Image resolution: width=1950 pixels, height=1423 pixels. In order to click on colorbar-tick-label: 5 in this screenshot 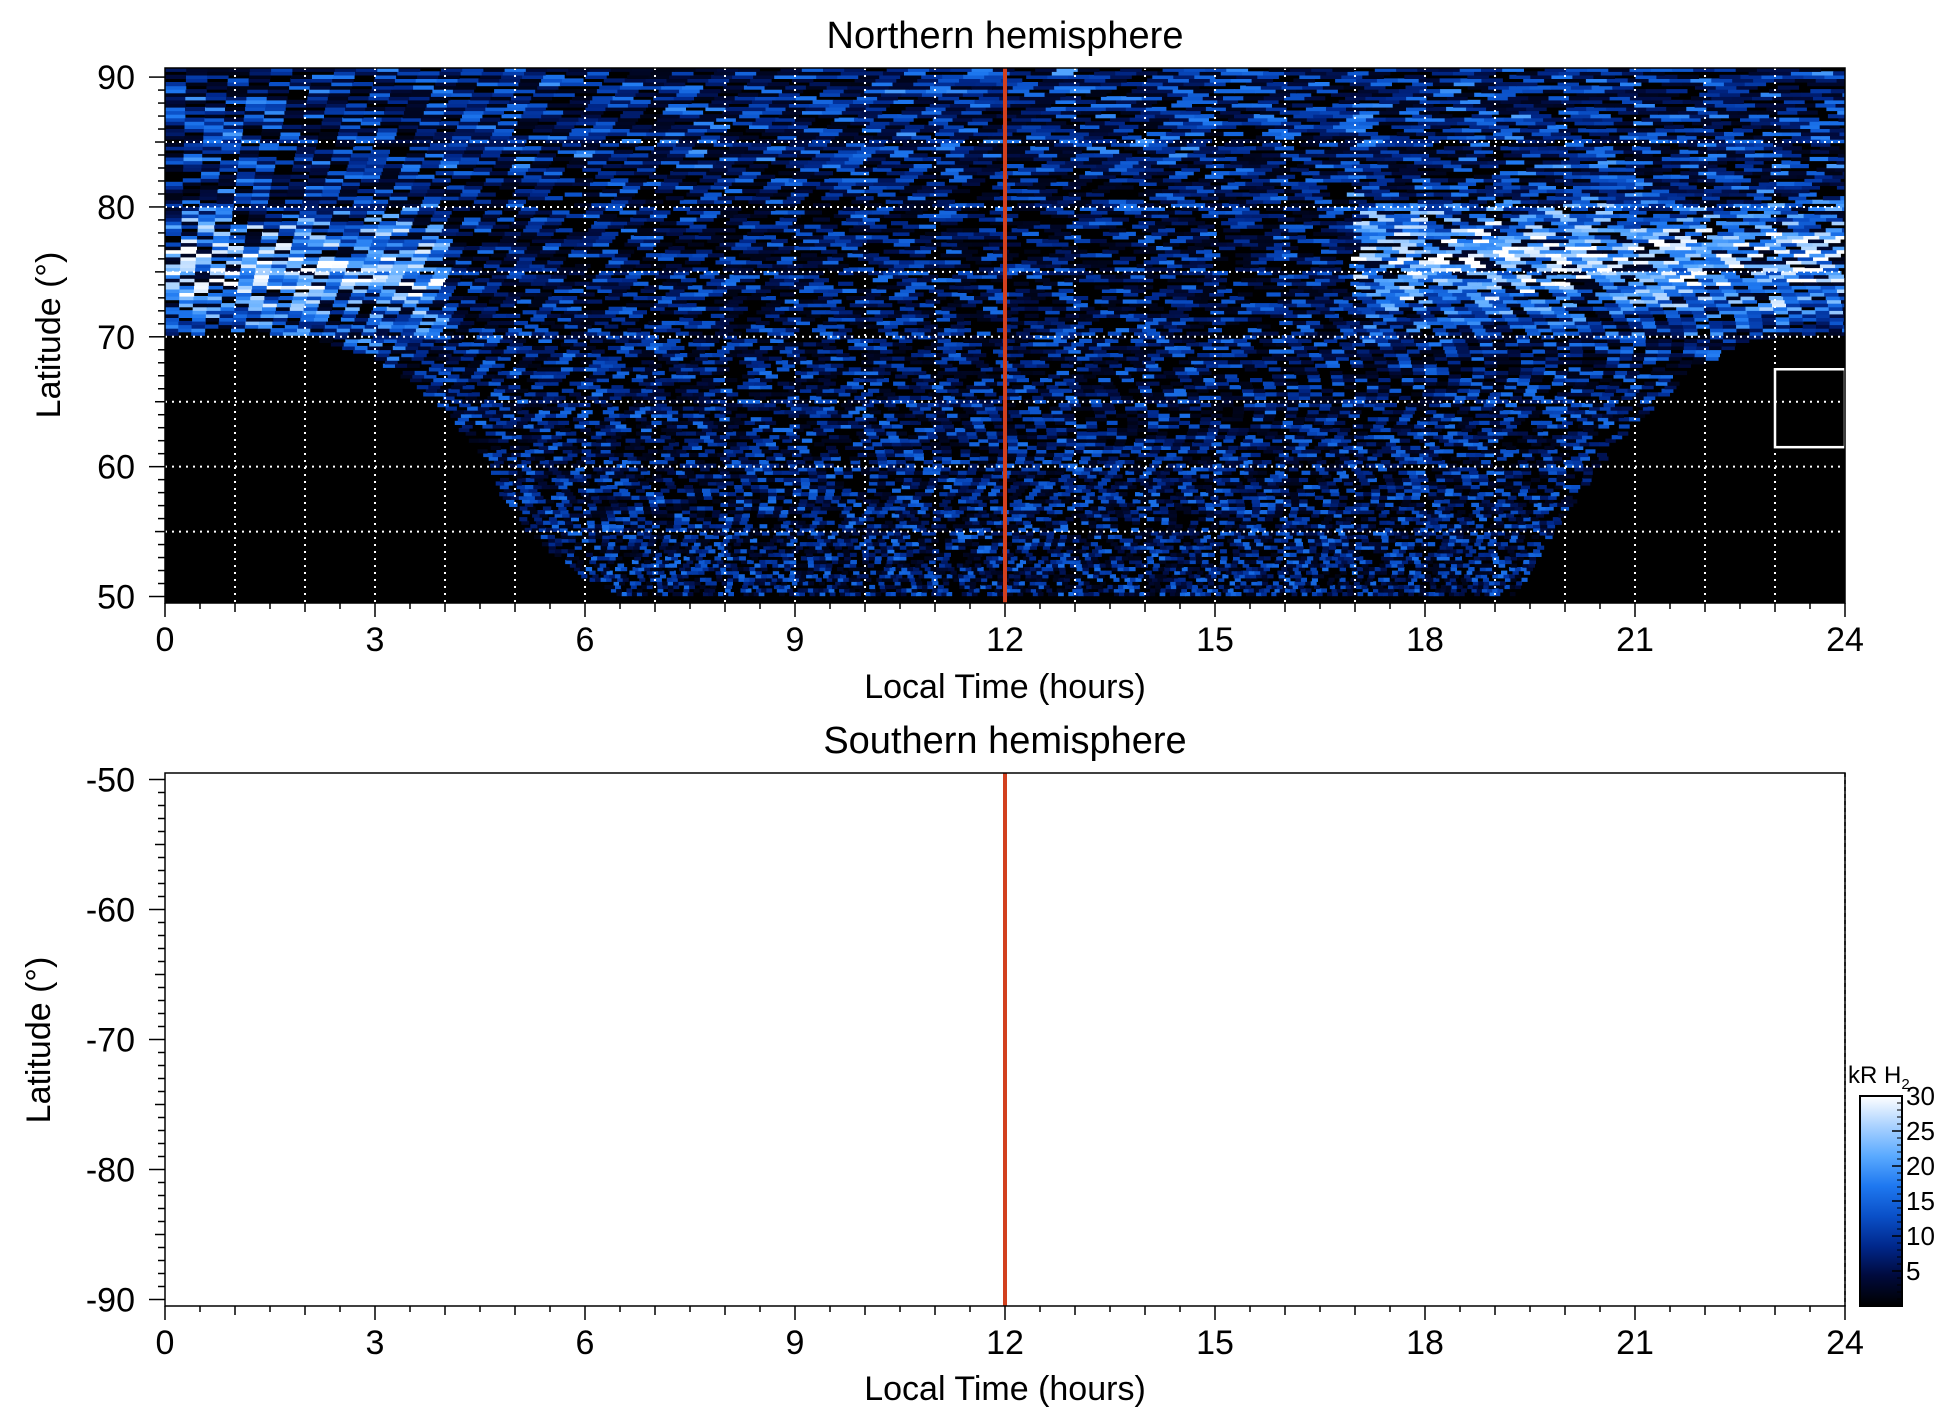, I will do `click(1913, 1271)`.